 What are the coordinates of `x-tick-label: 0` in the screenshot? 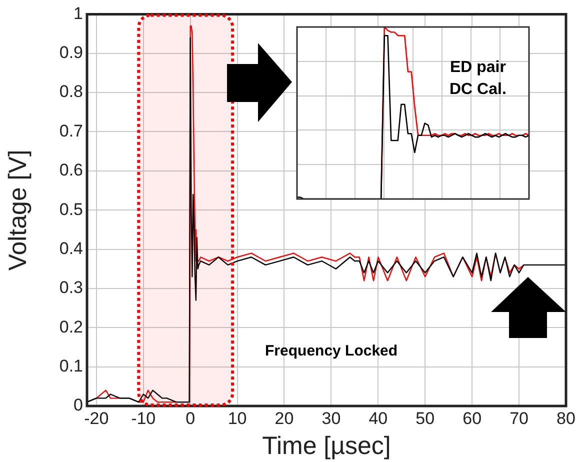 It's located at (191, 418).